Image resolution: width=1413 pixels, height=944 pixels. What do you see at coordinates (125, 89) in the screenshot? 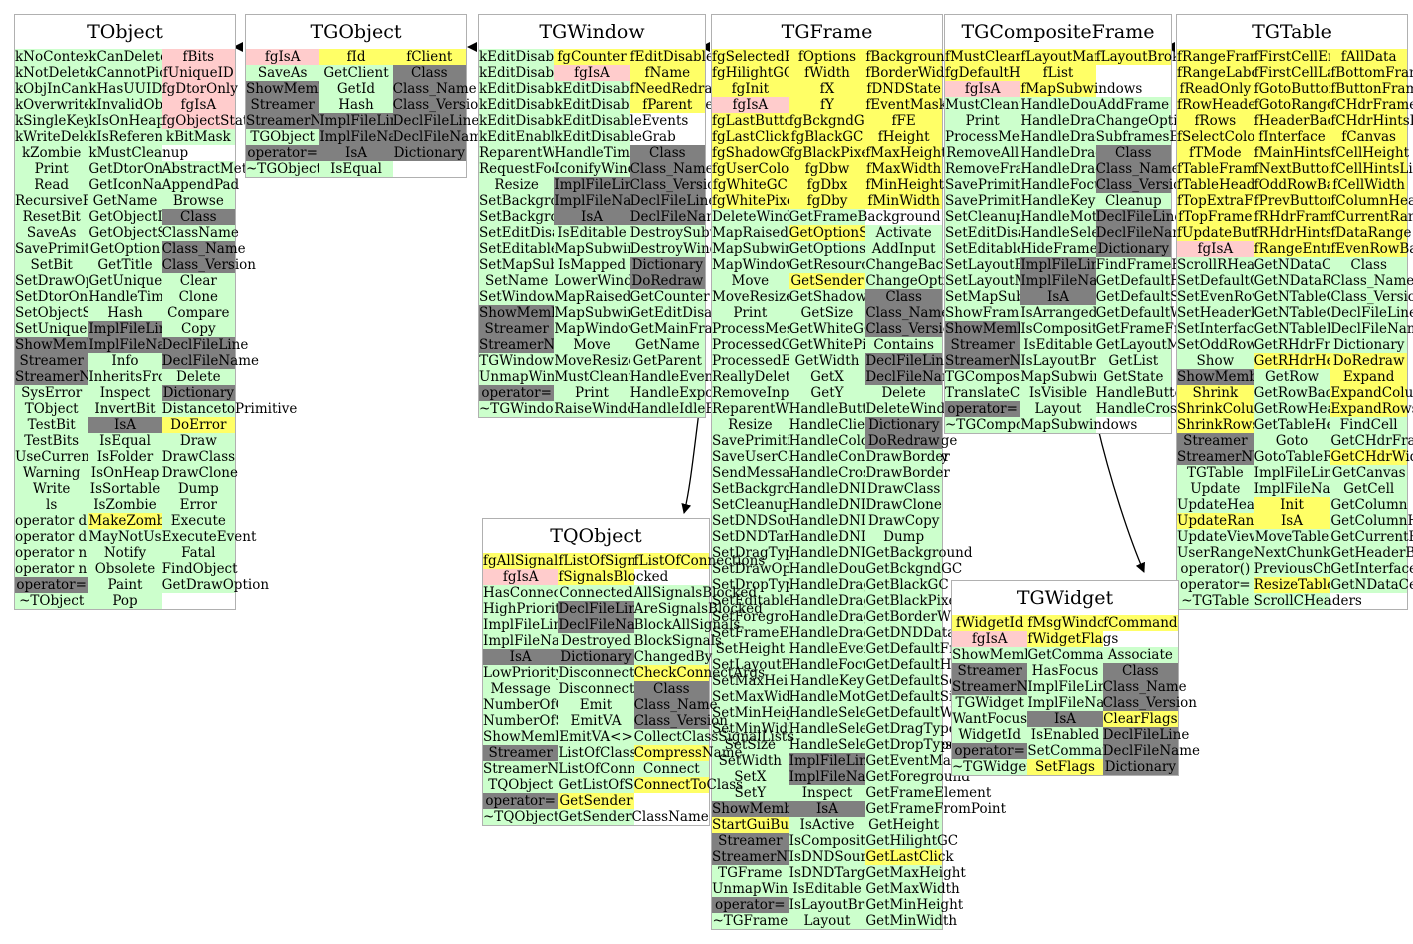
I see `member-item: kHasUUID` at bounding box center [125, 89].